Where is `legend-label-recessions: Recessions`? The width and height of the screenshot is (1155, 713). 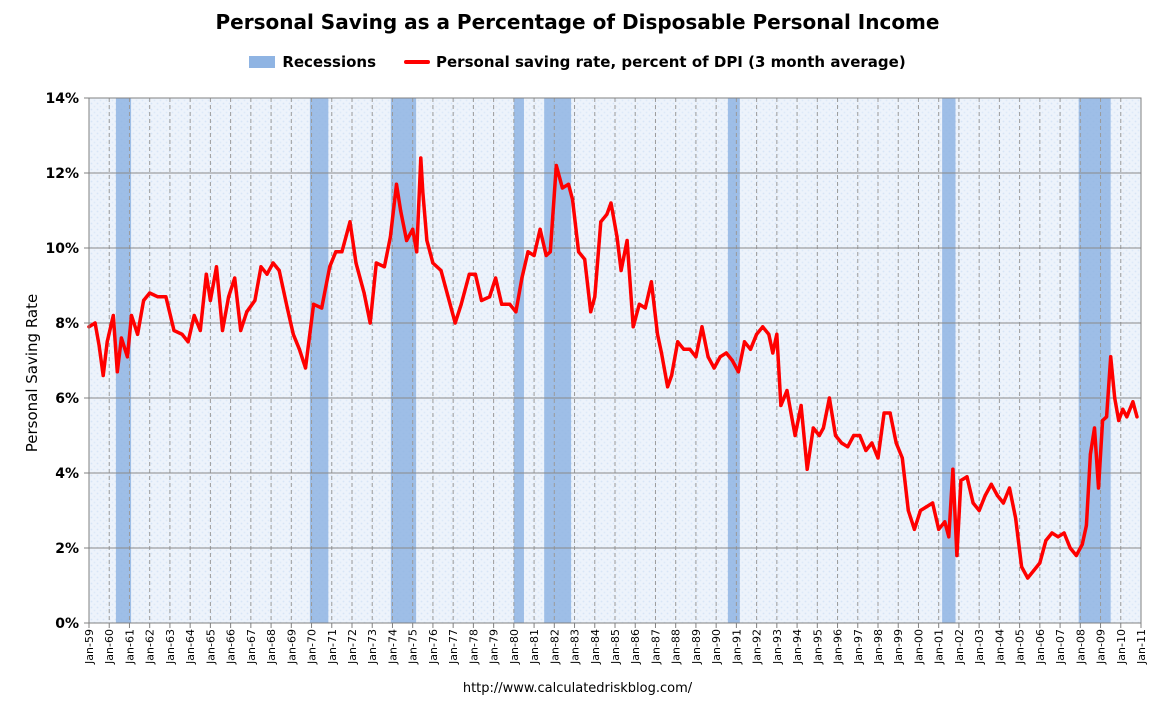 legend-label-recessions: Recessions is located at coordinates (329, 62).